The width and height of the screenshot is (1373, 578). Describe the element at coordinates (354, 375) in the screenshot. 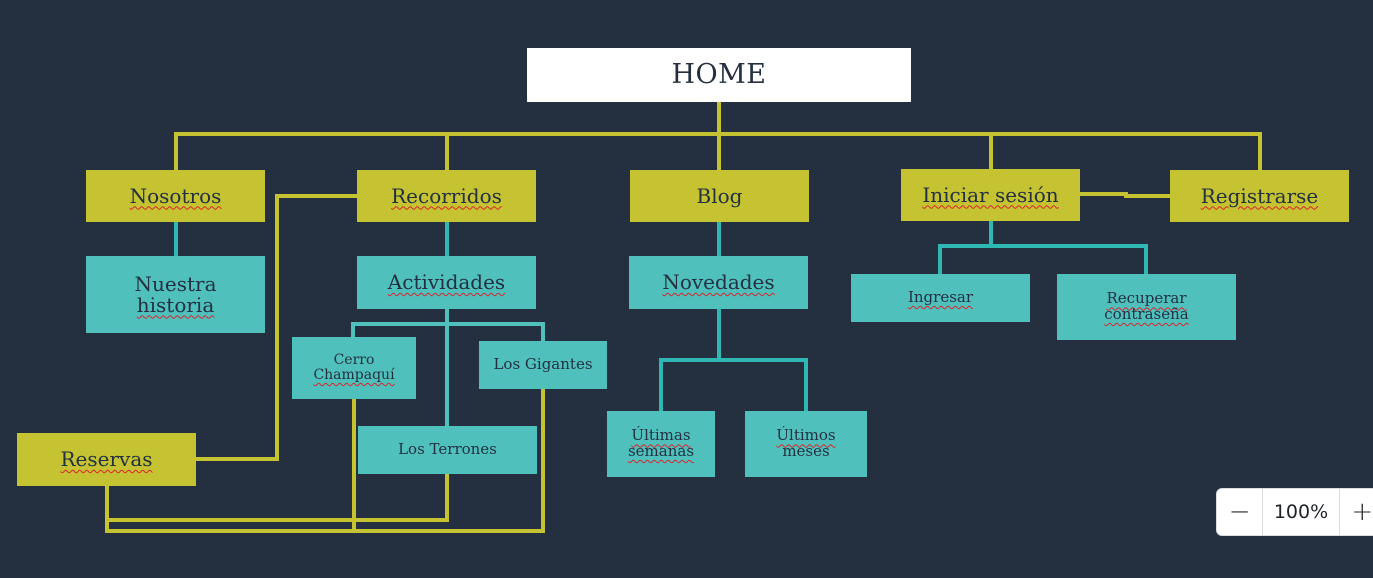

I see `node-cerro-line2: Champaquí` at that location.